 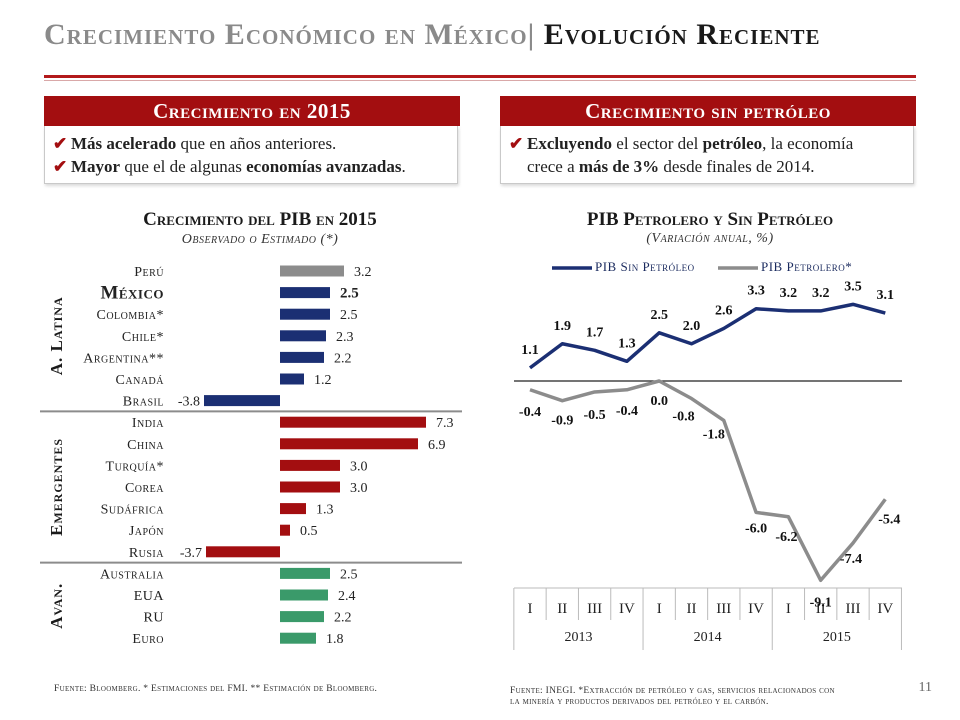 What do you see at coordinates (144, 488) in the screenshot?
I see `bar-label-corea: Corea` at bounding box center [144, 488].